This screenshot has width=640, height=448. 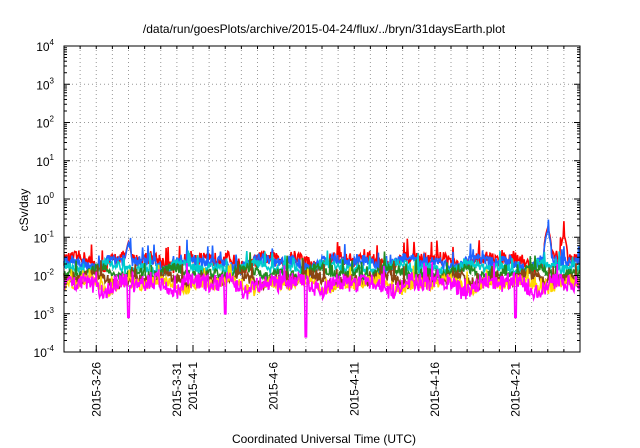 What do you see at coordinates (44, 237) in the screenshot?
I see `y-tick-label: 10⁻¹` at bounding box center [44, 237].